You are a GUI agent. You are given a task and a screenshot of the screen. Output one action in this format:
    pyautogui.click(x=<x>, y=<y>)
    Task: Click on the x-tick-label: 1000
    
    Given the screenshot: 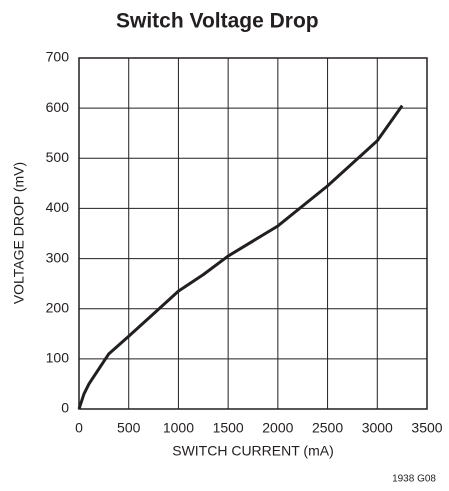 What is the action you would take?
    pyautogui.click(x=178, y=428)
    